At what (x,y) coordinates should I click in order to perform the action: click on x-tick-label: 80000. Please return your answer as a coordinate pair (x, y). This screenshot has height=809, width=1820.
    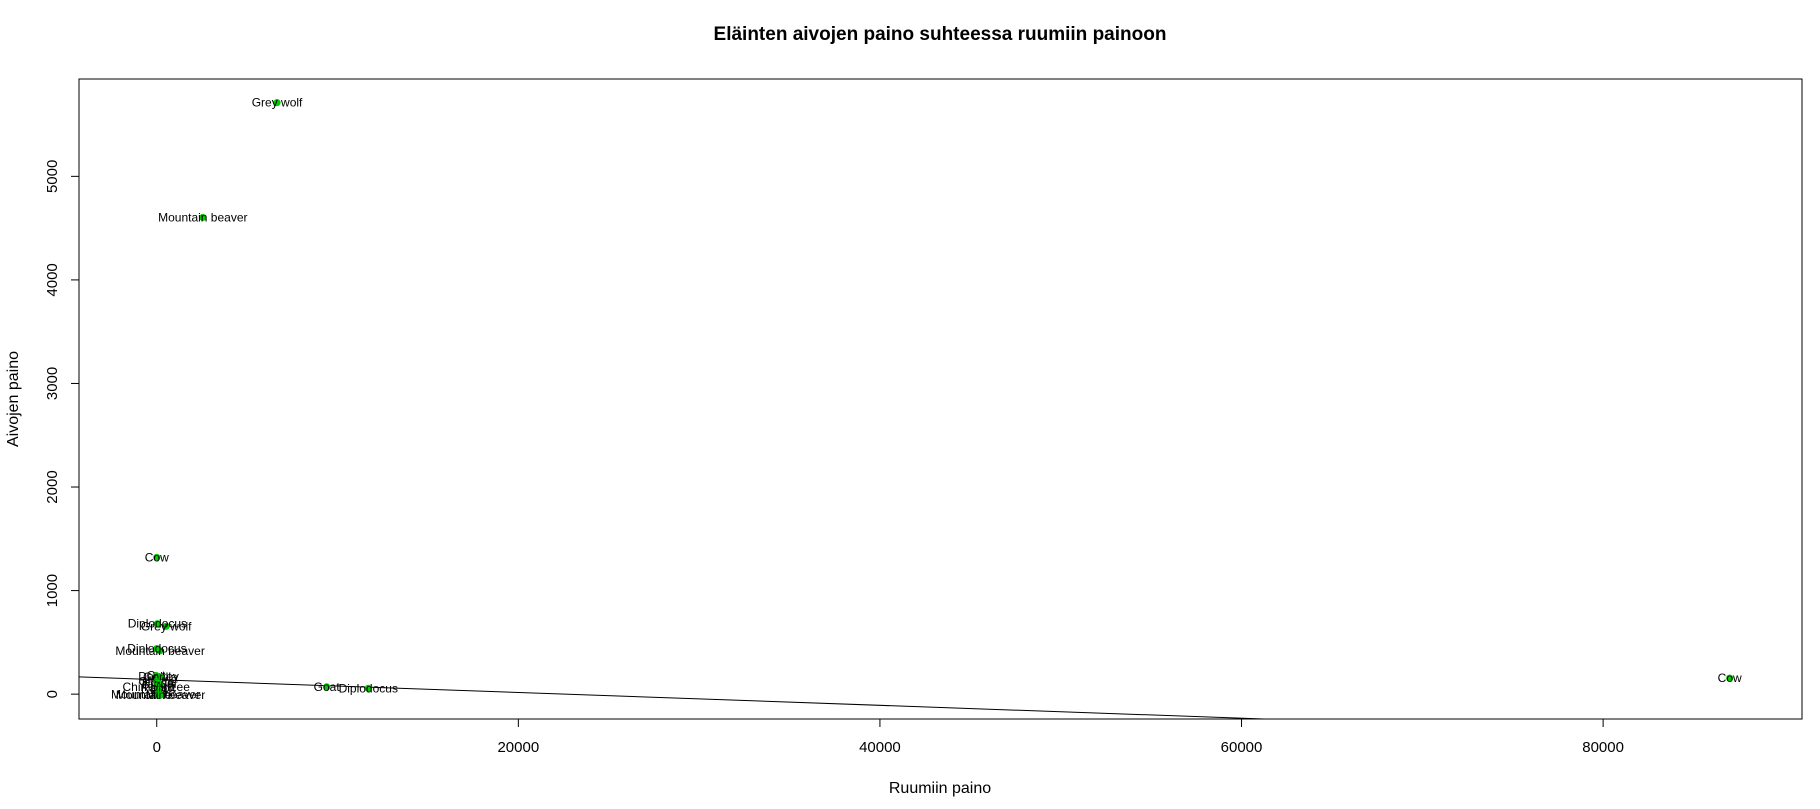
    Looking at the image, I should click on (1603, 747).